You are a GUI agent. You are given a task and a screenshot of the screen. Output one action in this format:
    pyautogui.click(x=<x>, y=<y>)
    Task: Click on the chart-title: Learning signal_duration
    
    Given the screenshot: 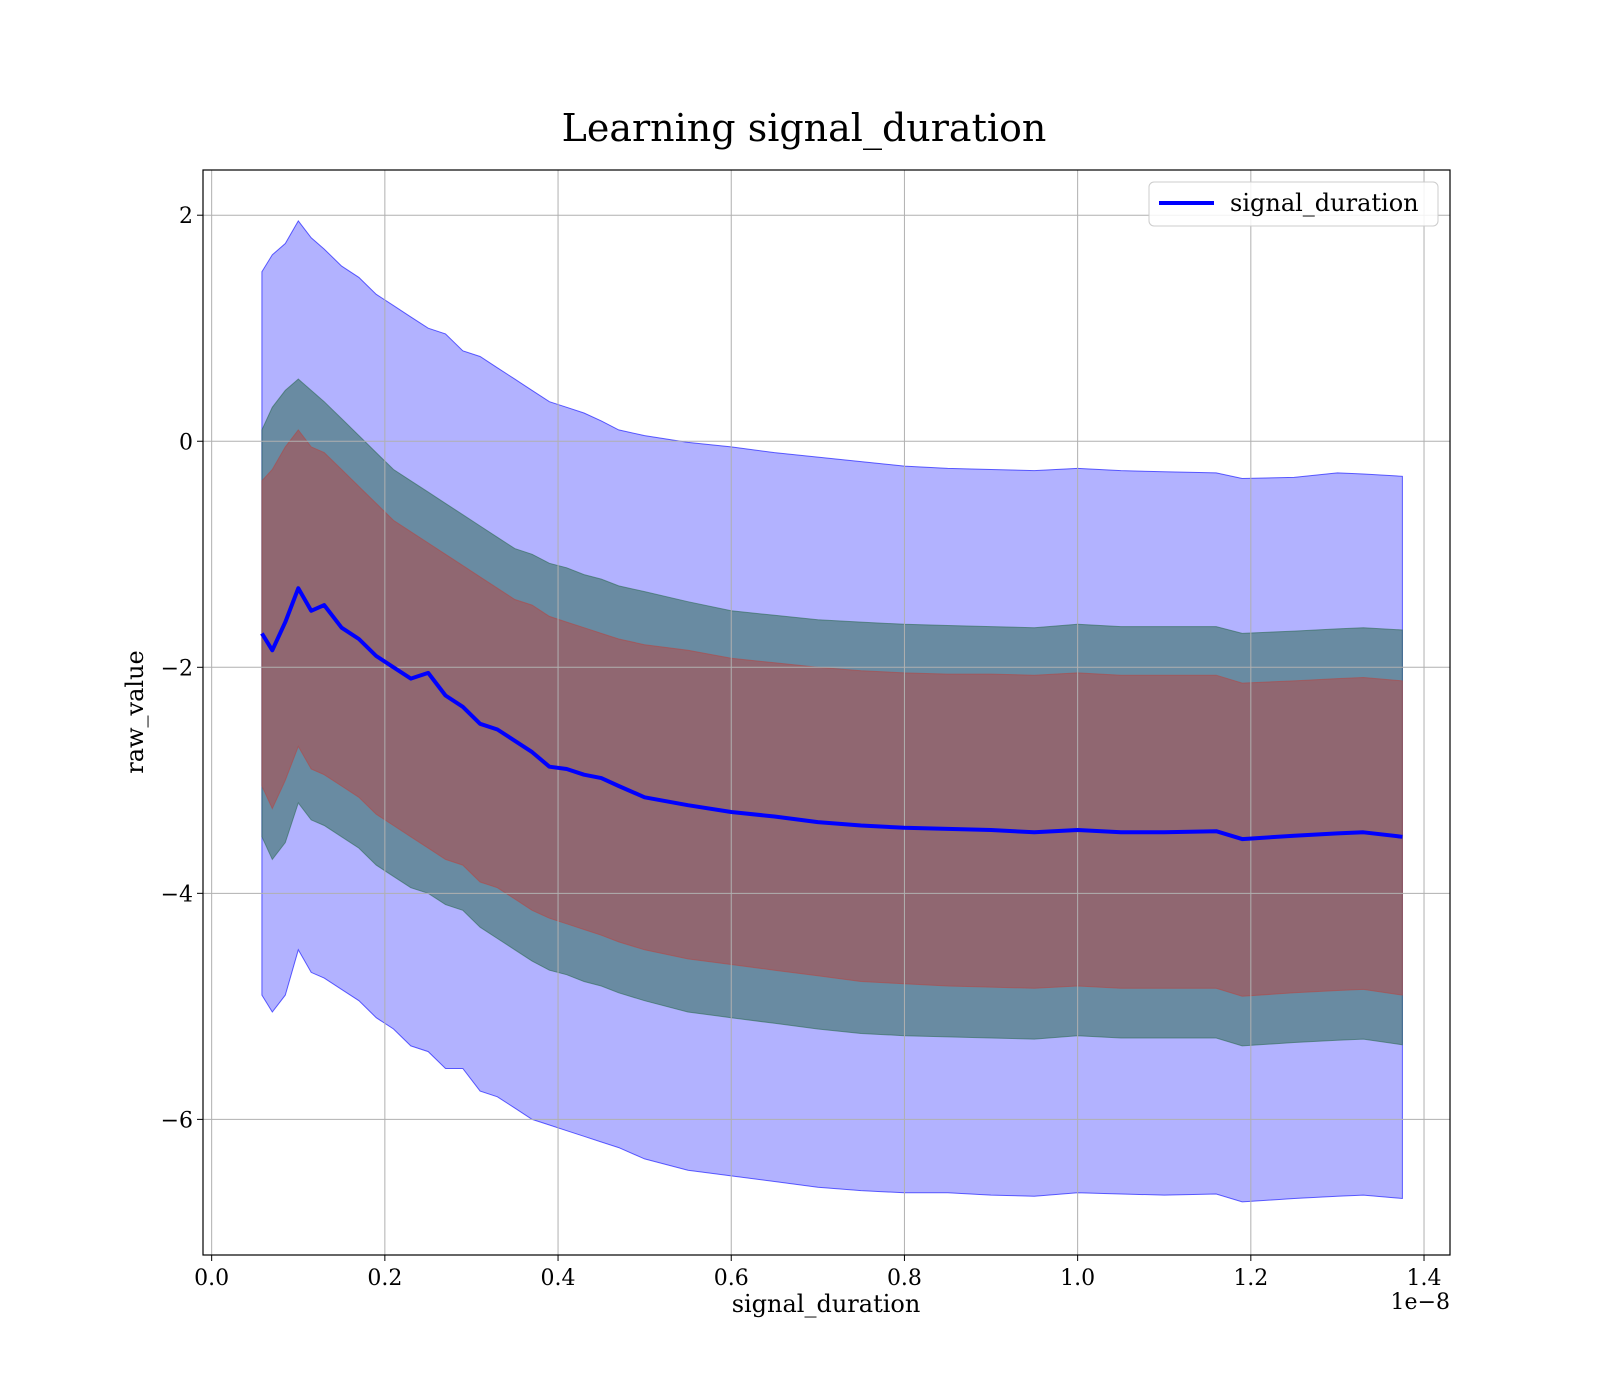 What is the action you would take?
    pyautogui.click(x=804, y=128)
    